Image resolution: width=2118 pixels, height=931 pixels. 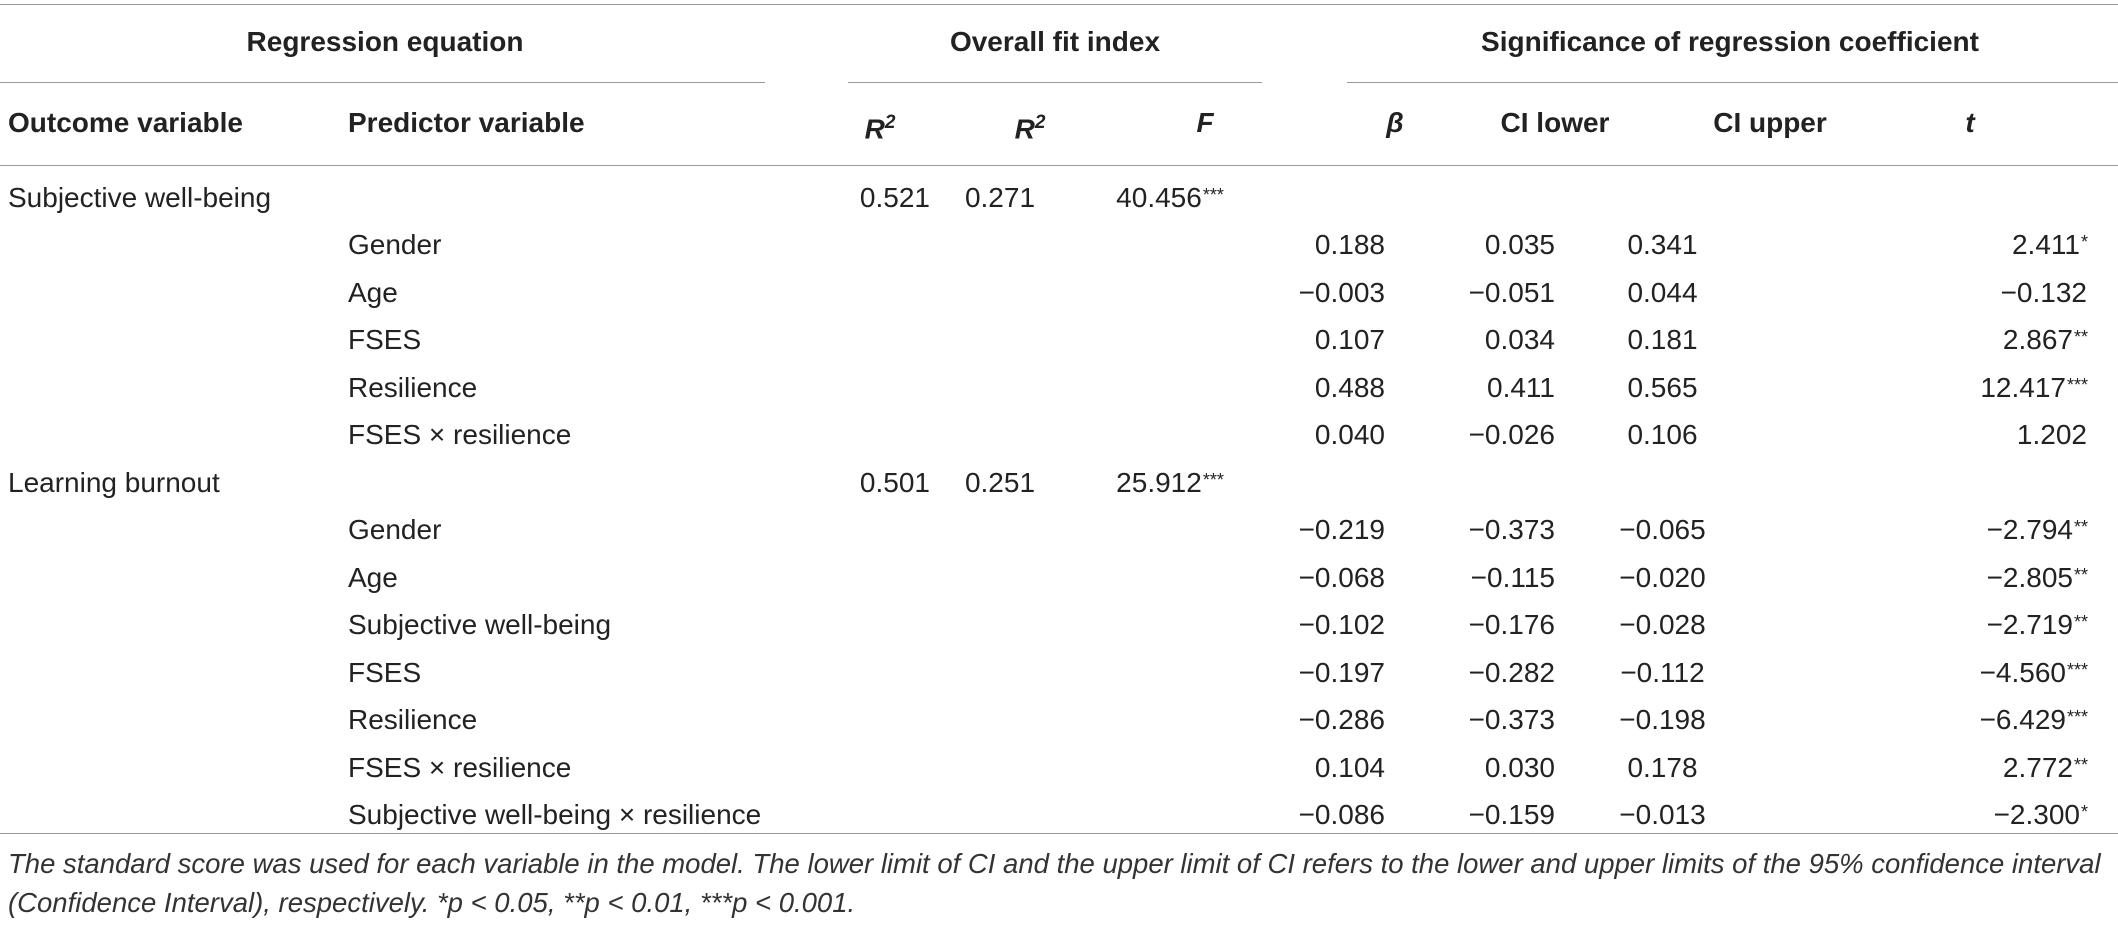 What do you see at coordinates (1040, 122) in the screenshot?
I see `col-header-r2-sup: 2` at bounding box center [1040, 122].